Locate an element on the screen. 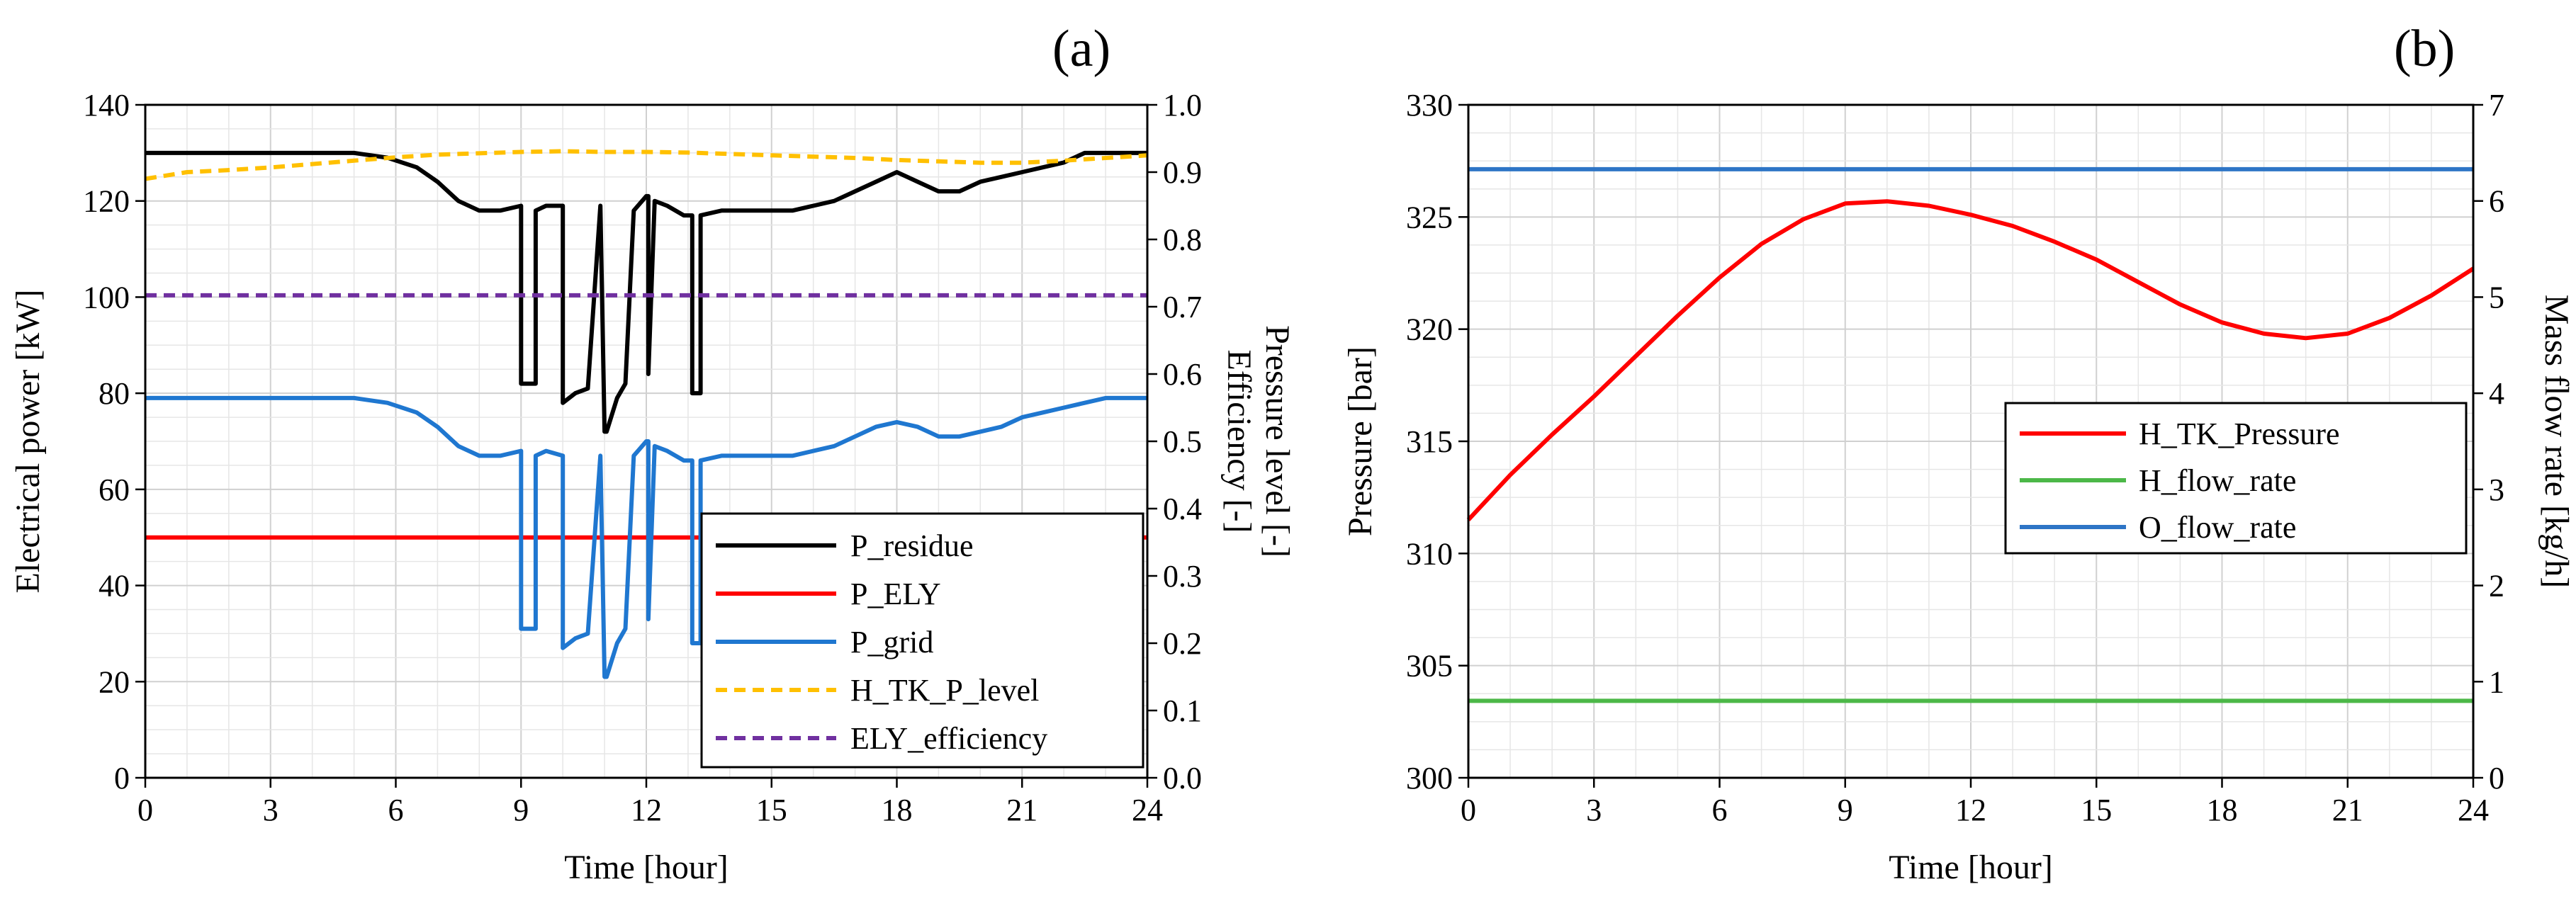 This screenshot has height=906, width=2576. y2-tick-label: 0.8 is located at coordinates (1182, 239).